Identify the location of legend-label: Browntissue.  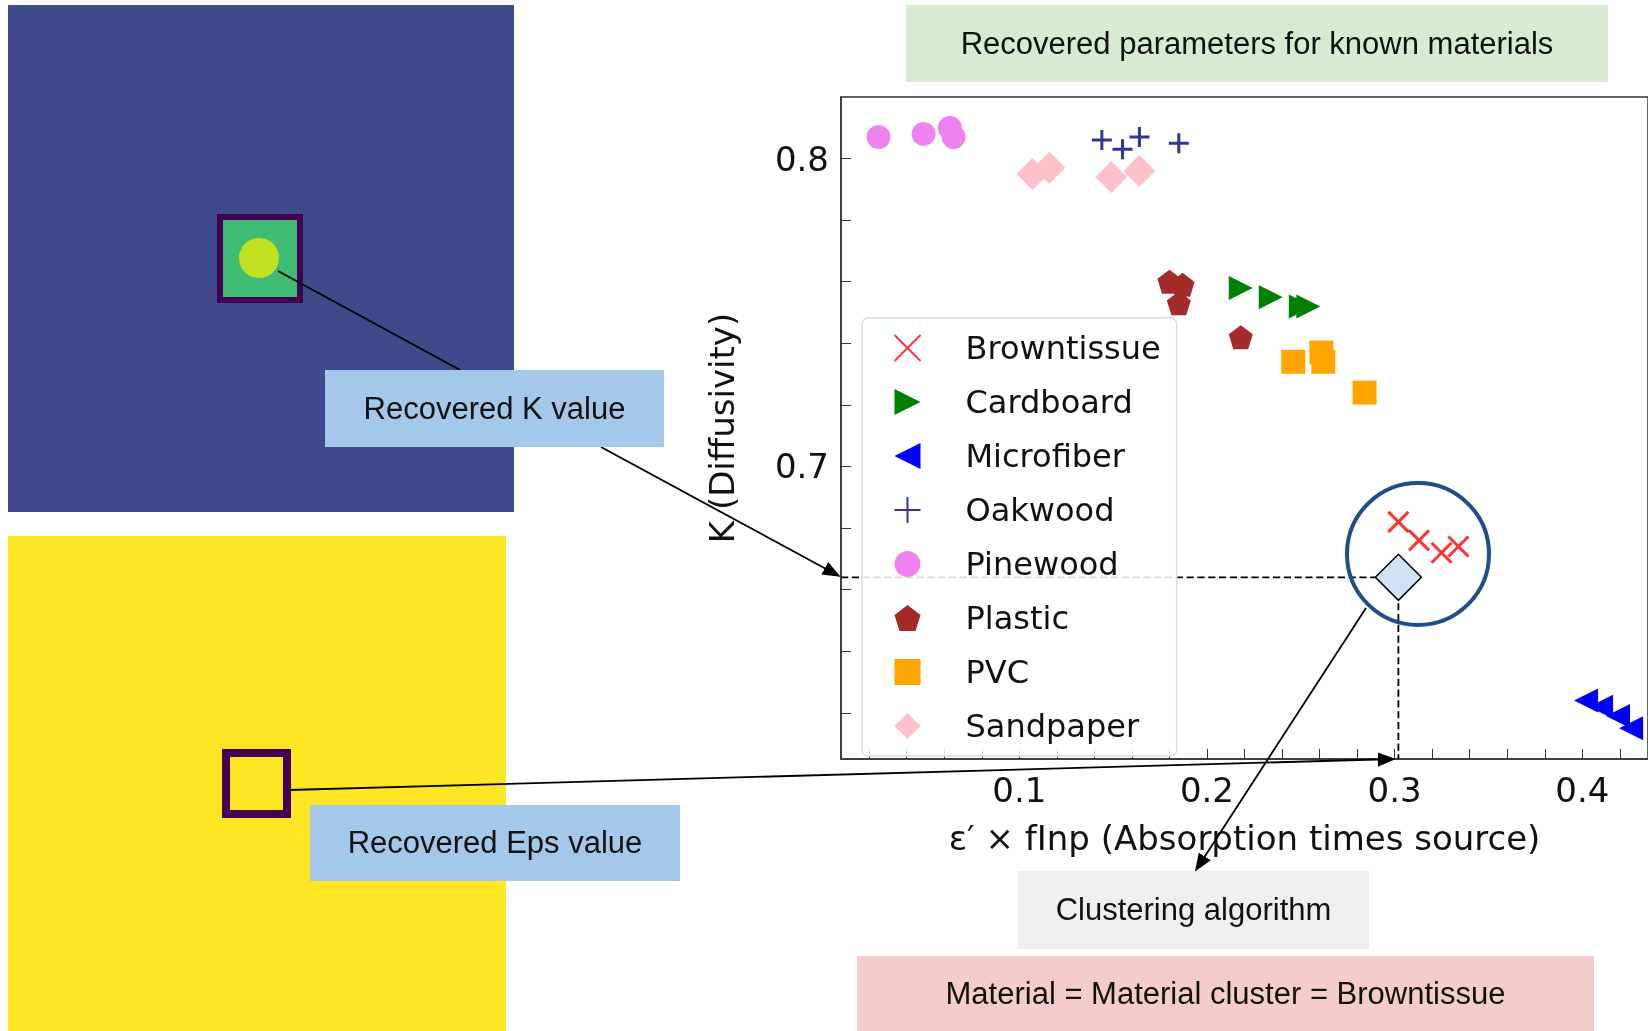
(1063, 348).